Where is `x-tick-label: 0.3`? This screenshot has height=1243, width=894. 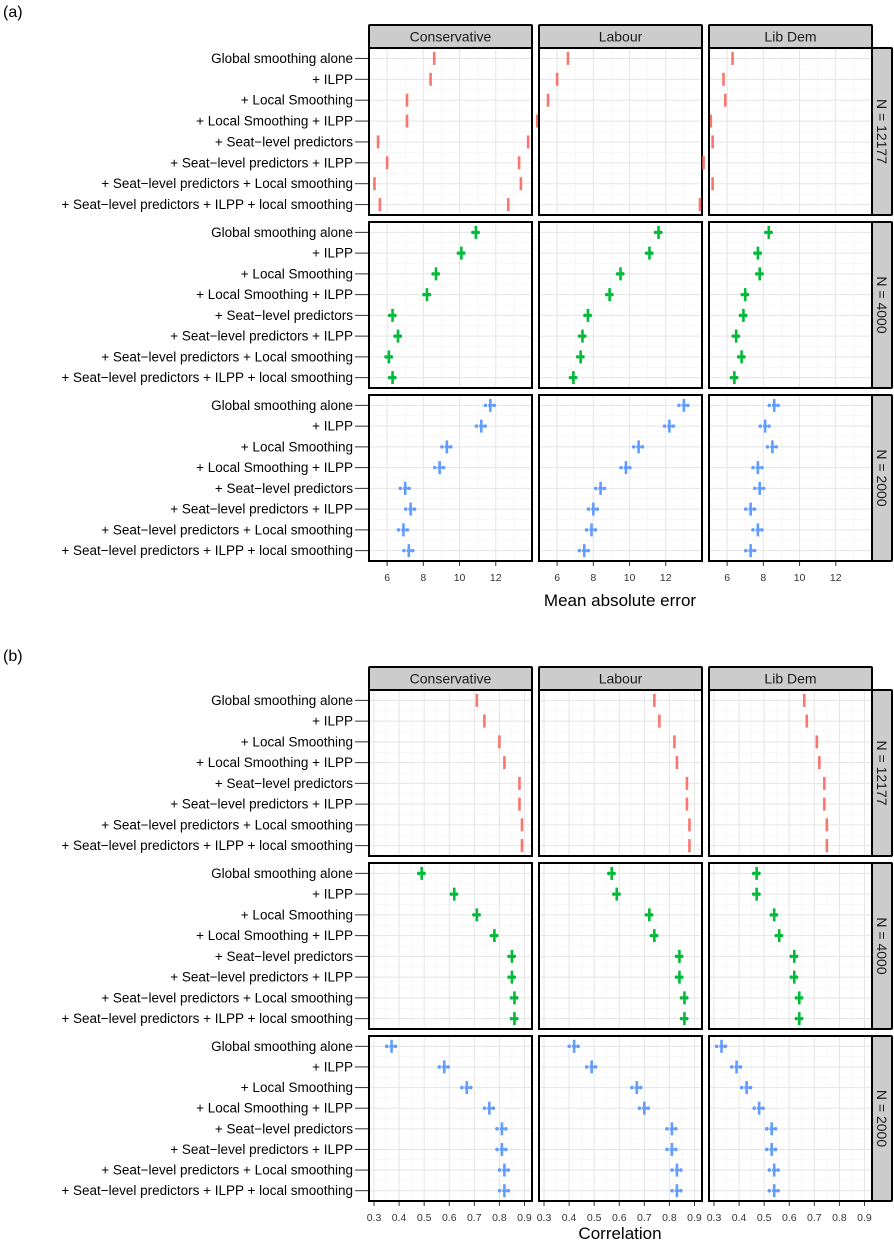 x-tick-label: 0.3 is located at coordinates (374, 1218).